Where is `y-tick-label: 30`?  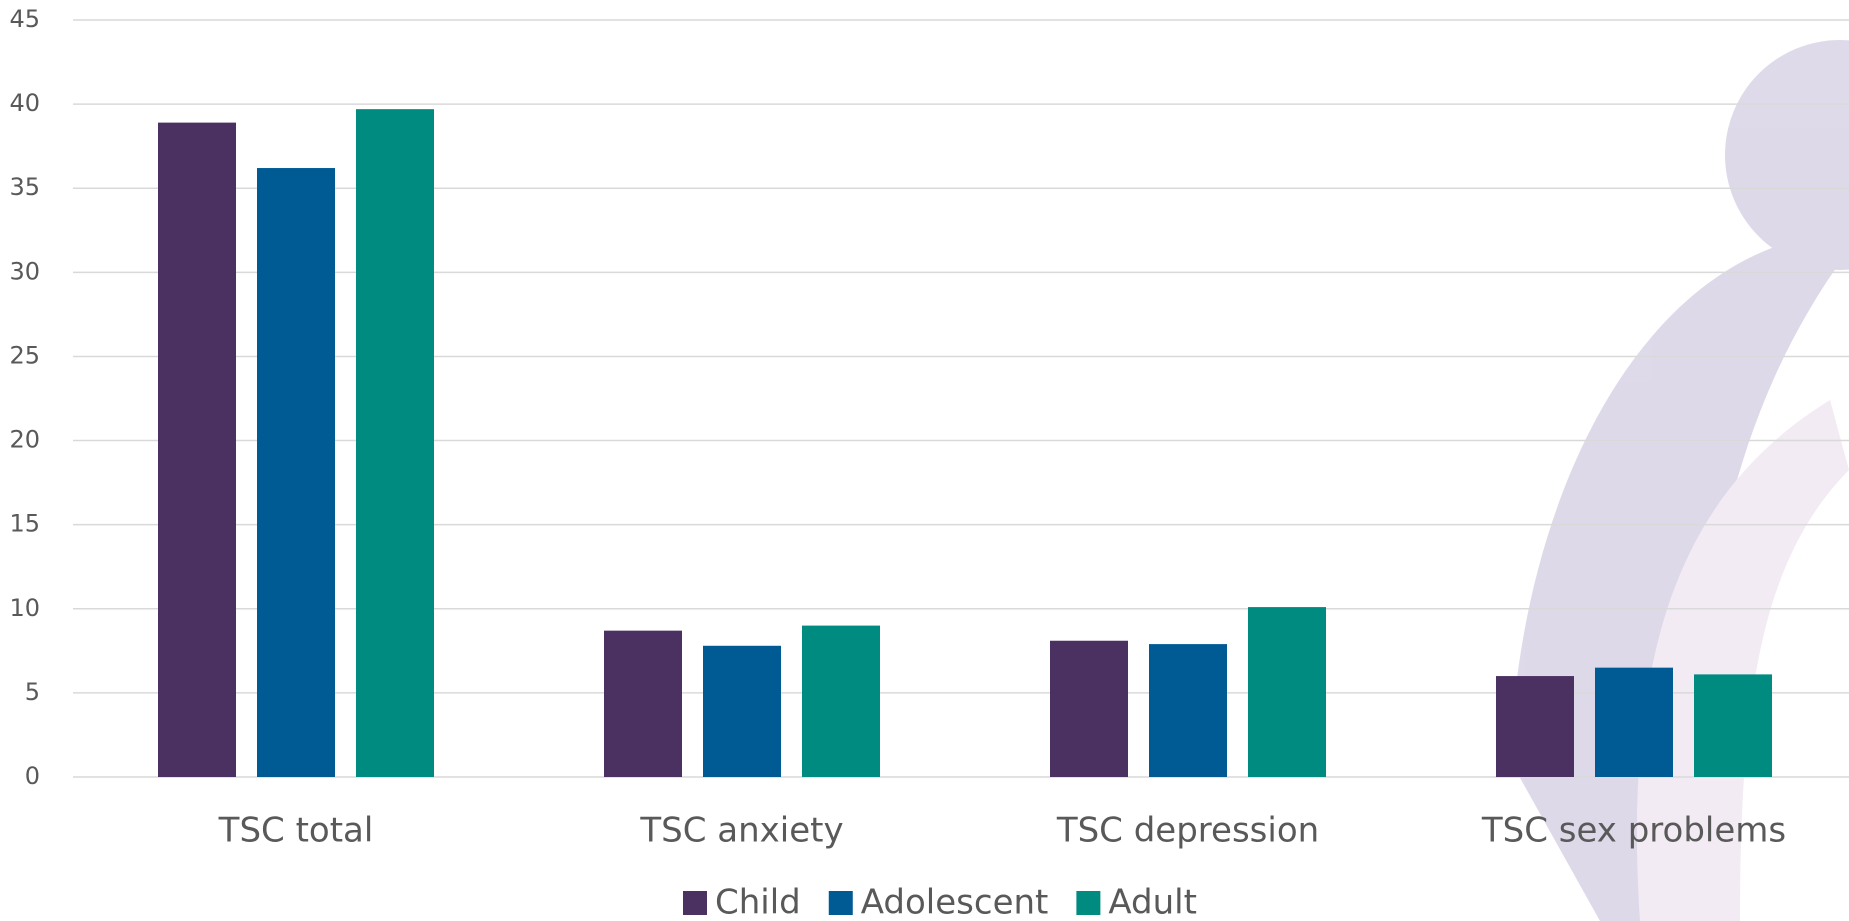 y-tick-label: 30 is located at coordinates (24, 271).